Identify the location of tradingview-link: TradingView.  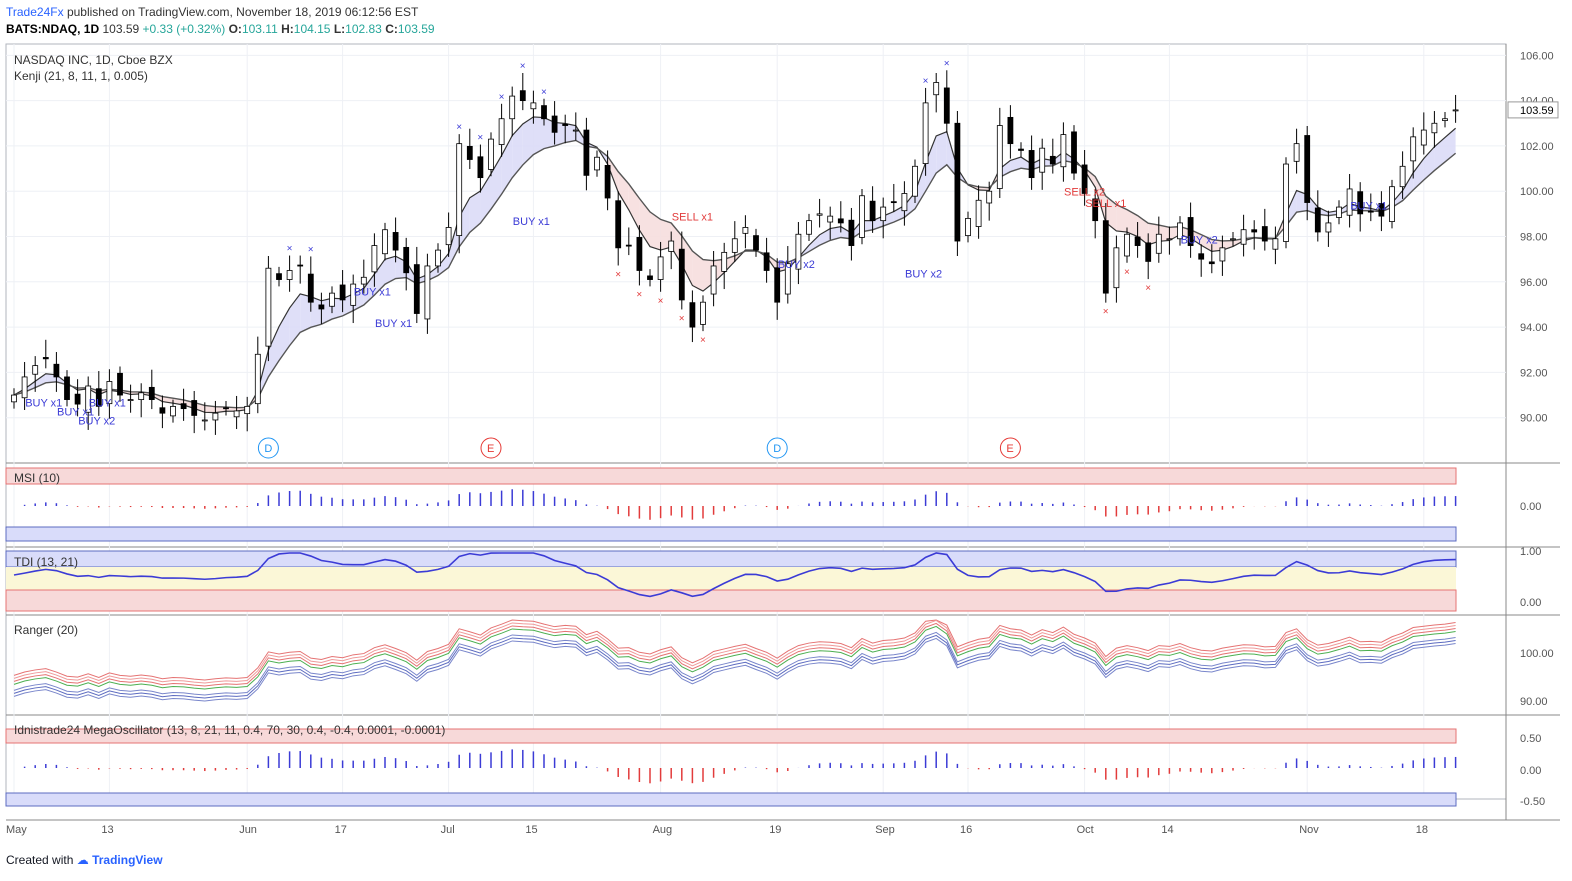
(127, 860).